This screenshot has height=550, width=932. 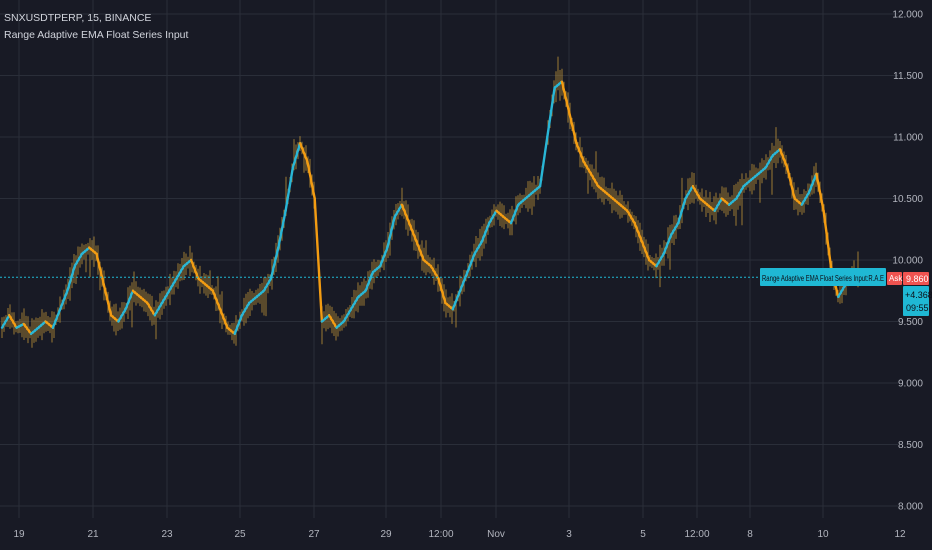 I want to click on ask-badge: Ask, so click(x=895, y=278).